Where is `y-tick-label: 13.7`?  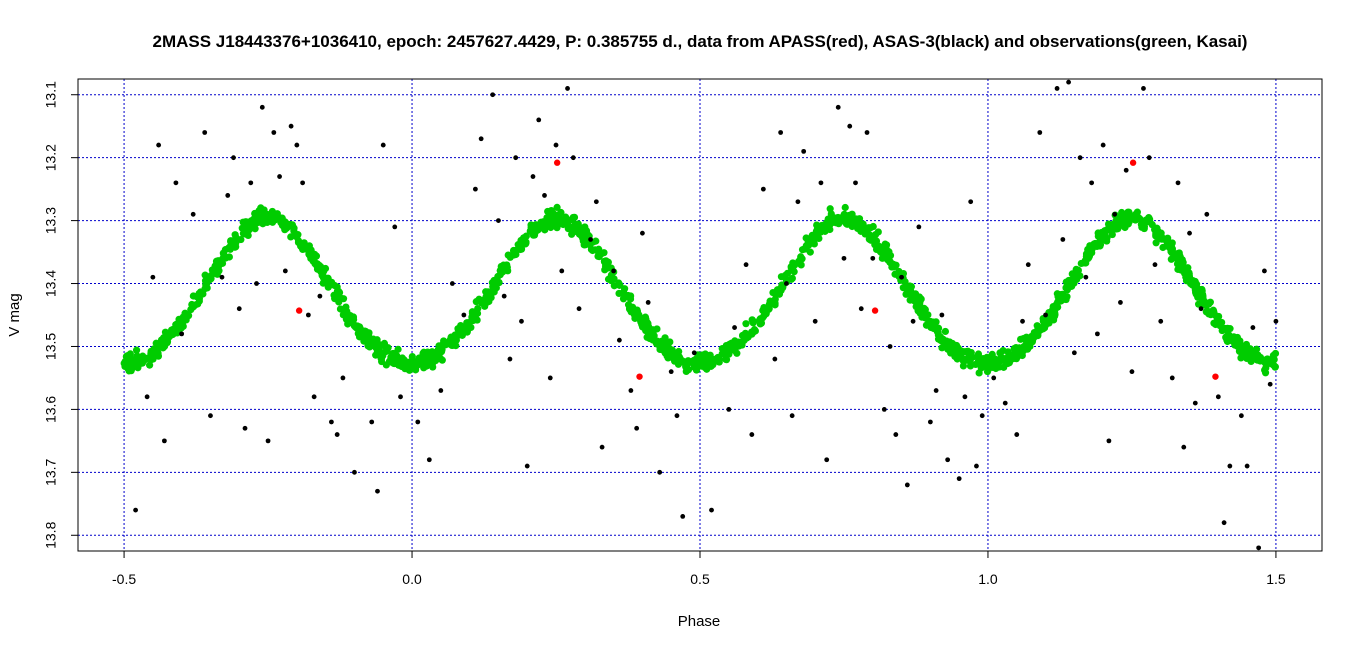
y-tick-label: 13.7 is located at coordinates (51, 471).